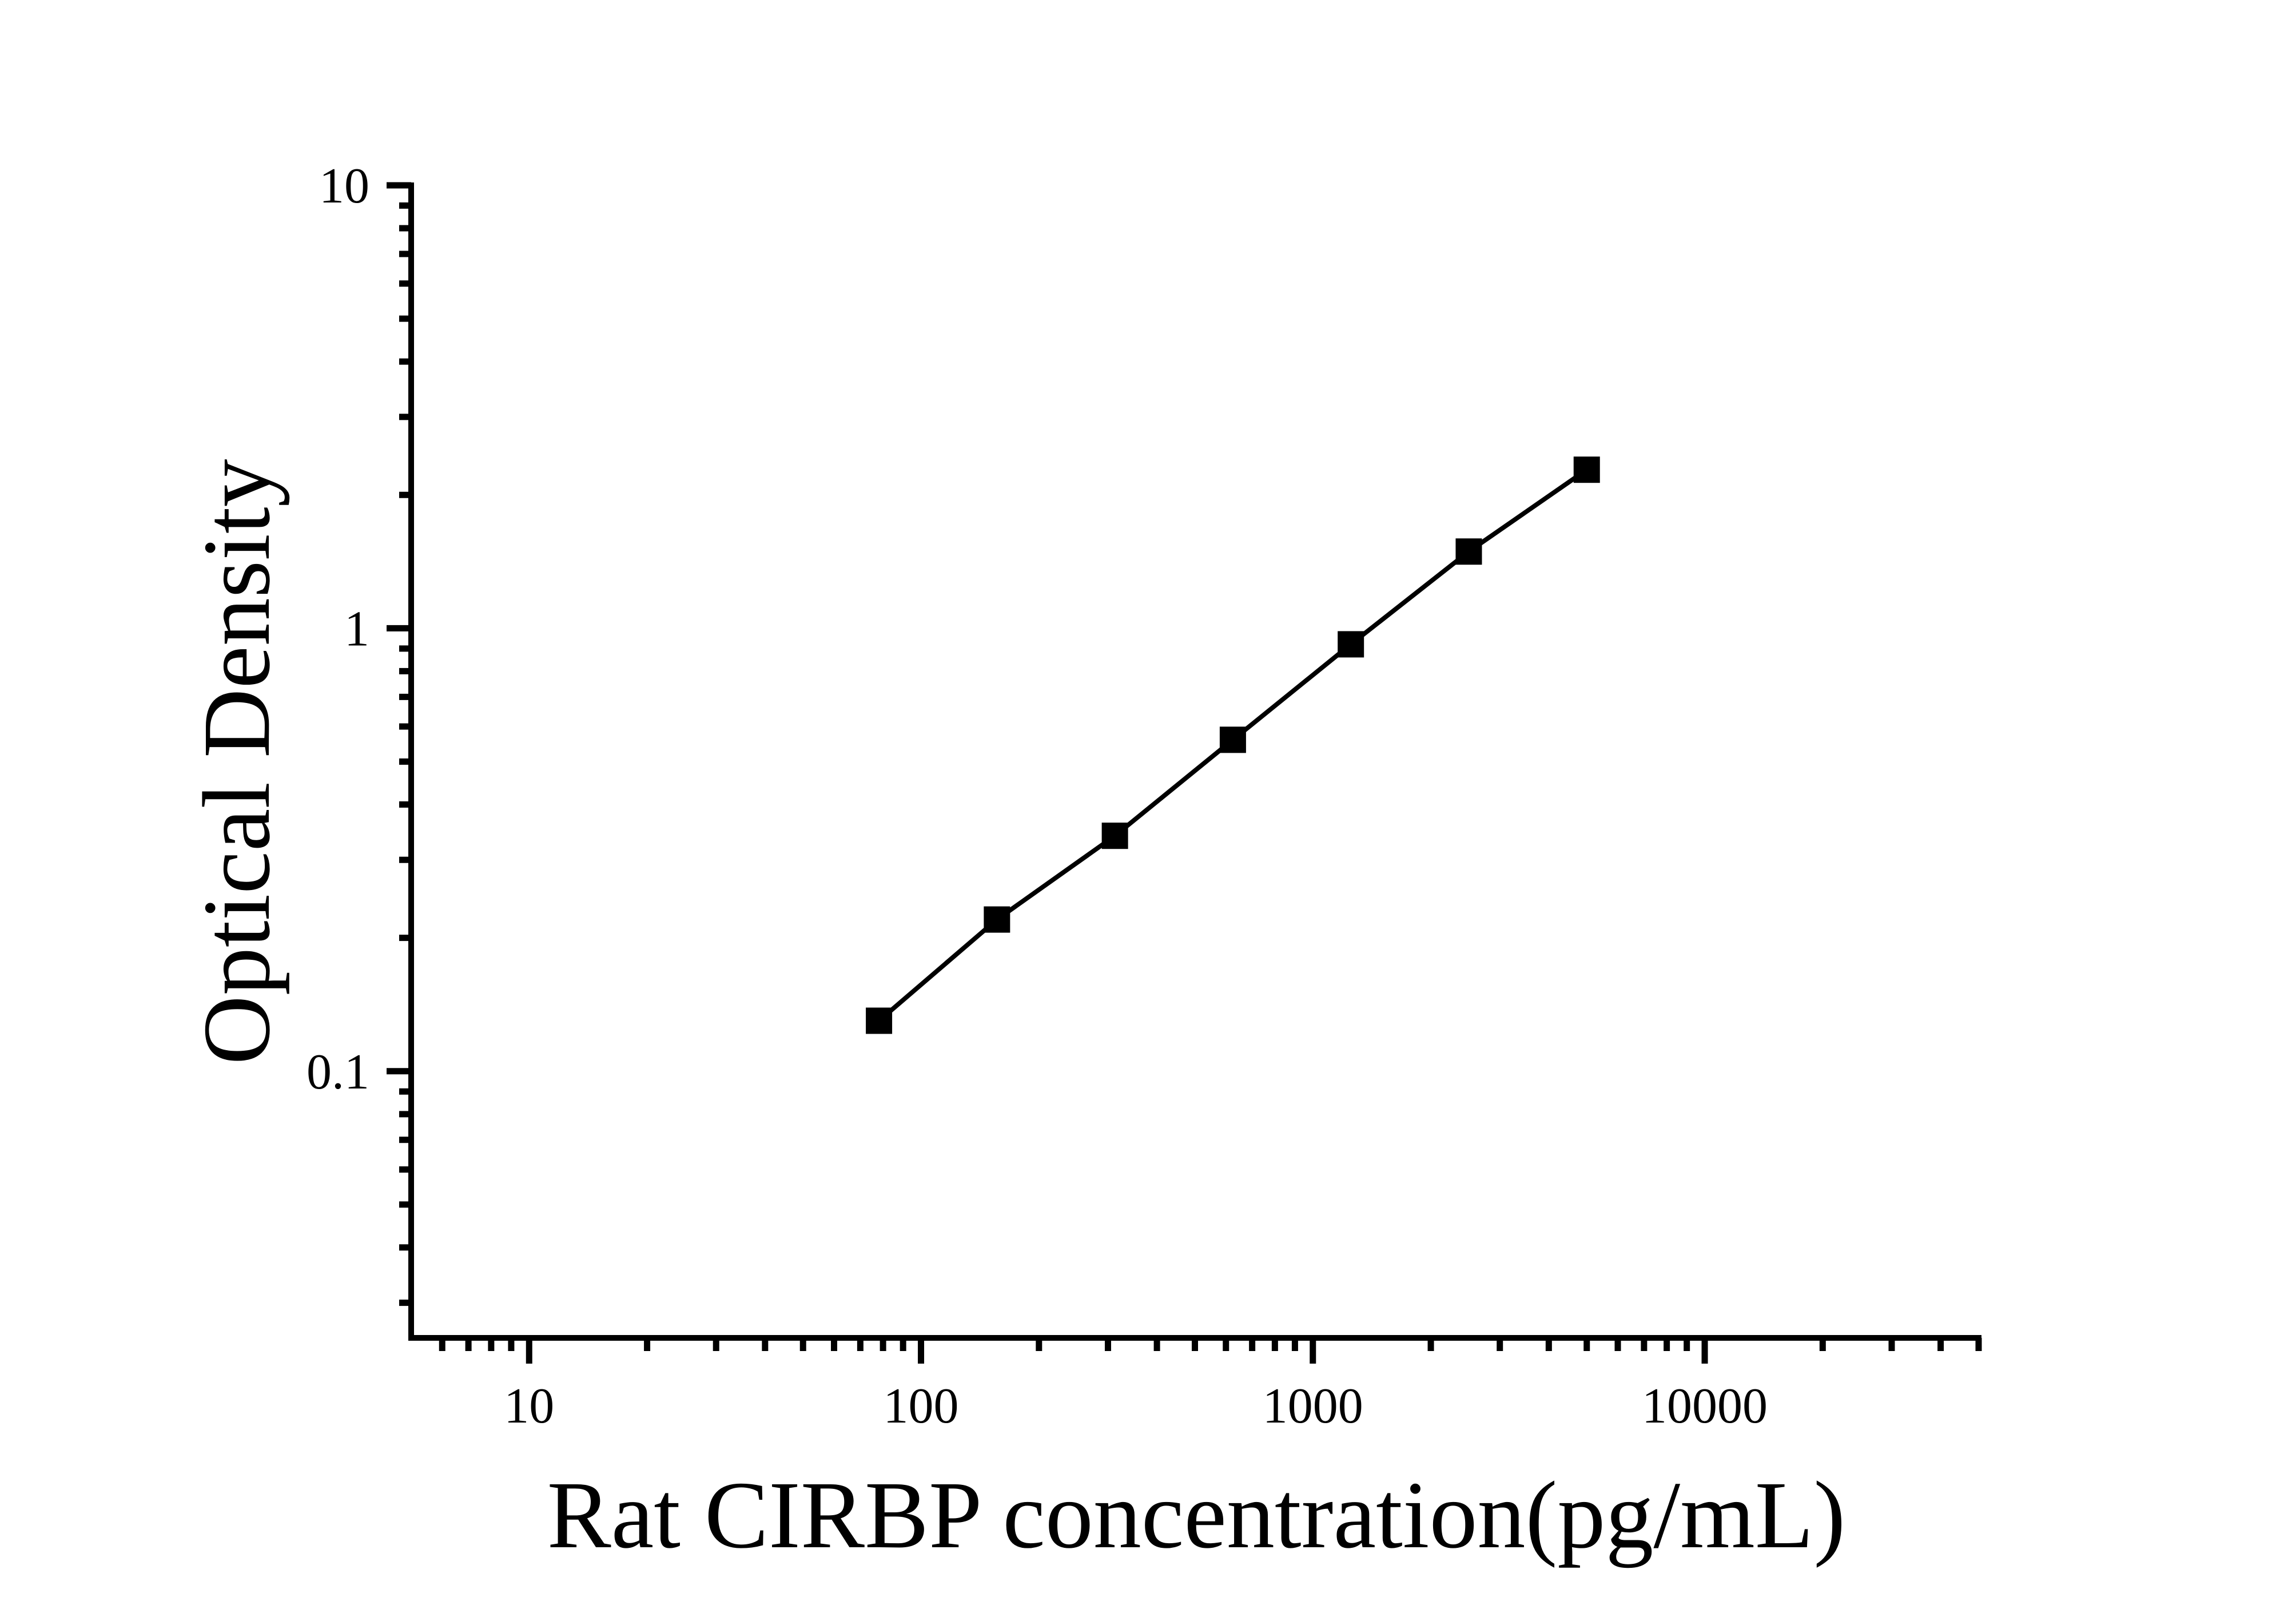 The height and width of the screenshot is (1605, 2296). What do you see at coordinates (338, 1072) in the screenshot?
I see `y-tick-label: 0.1` at bounding box center [338, 1072].